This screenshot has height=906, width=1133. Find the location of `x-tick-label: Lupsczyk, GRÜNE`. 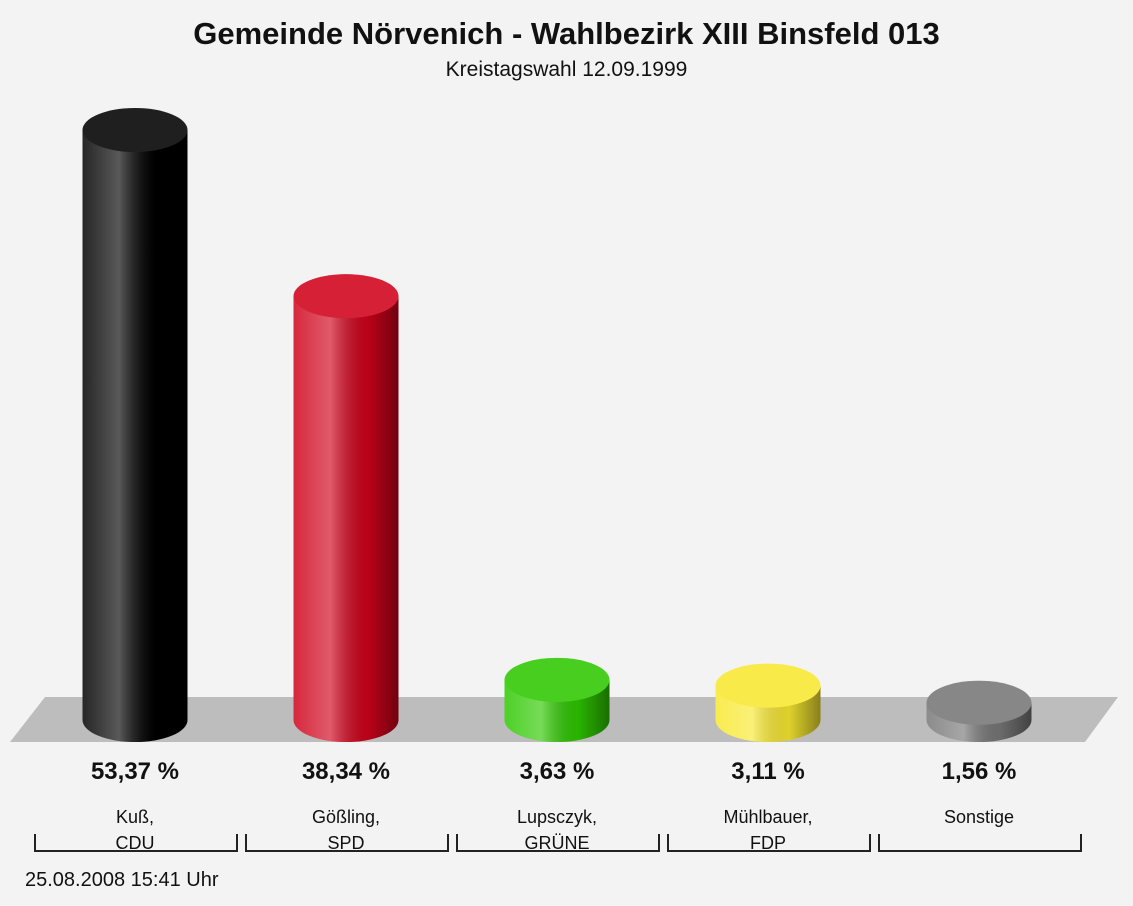

x-tick-label: Lupsczyk, GRÜNE is located at coordinates (557, 830).